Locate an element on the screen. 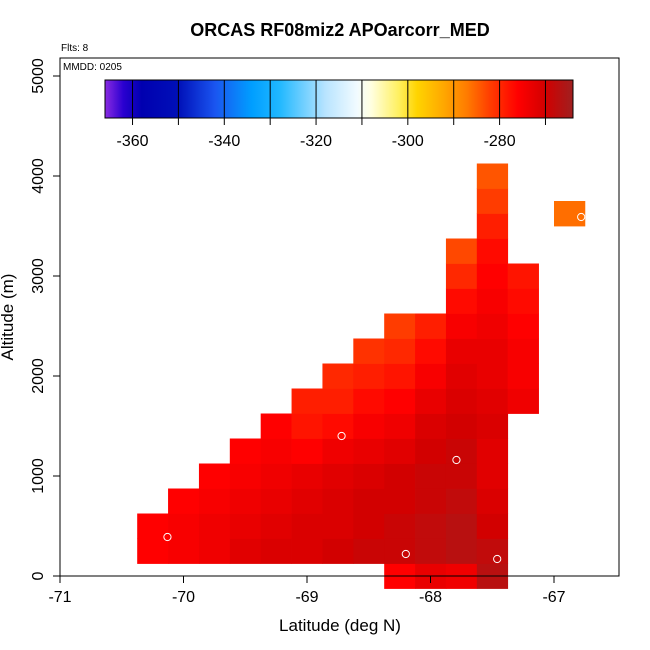 This screenshot has height=650, width=650. colorbar: -360 -340 -320 -300 -280 is located at coordinates (339, 114).